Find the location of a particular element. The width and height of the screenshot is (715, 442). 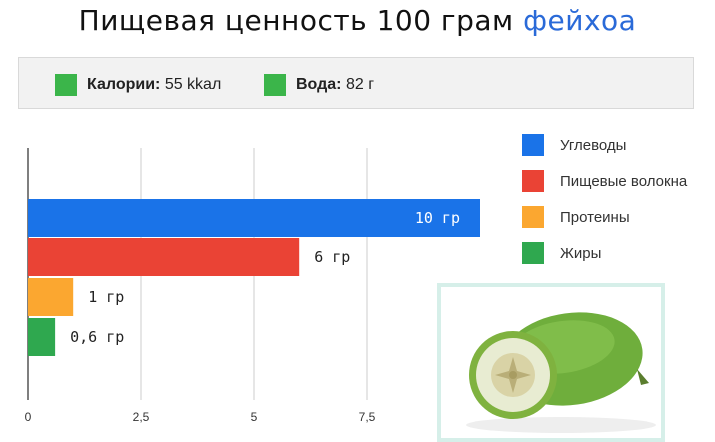

data-label: 0,6 гр is located at coordinates (97, 337).